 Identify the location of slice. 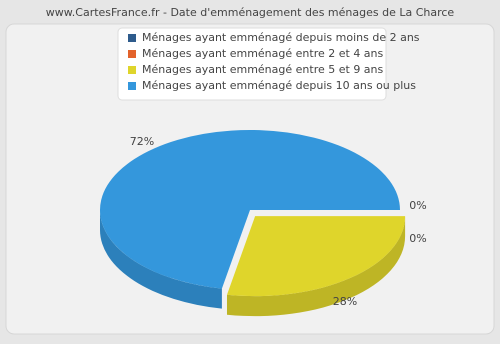
(316, 256).